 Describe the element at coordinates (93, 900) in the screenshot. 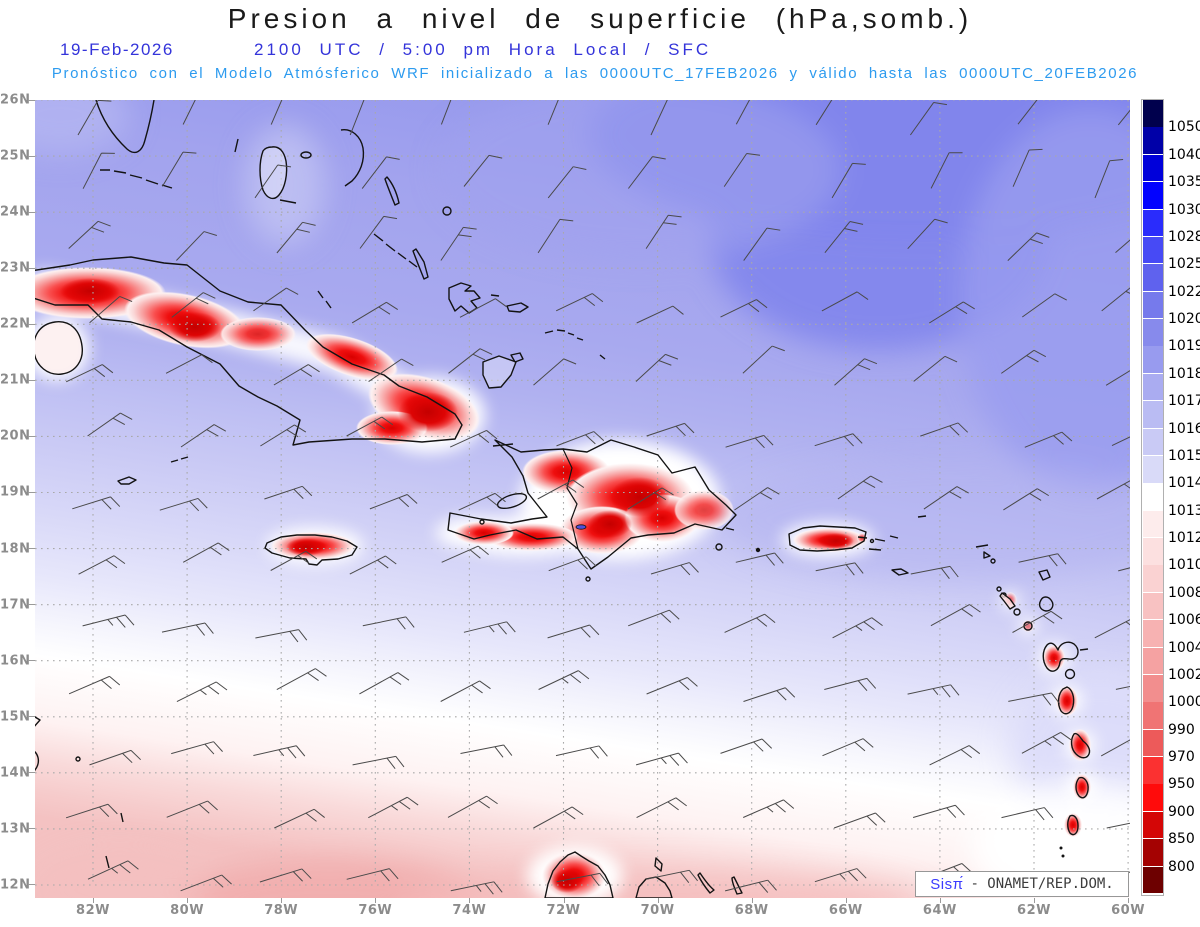

I see `lon-tick-82W` at that location.